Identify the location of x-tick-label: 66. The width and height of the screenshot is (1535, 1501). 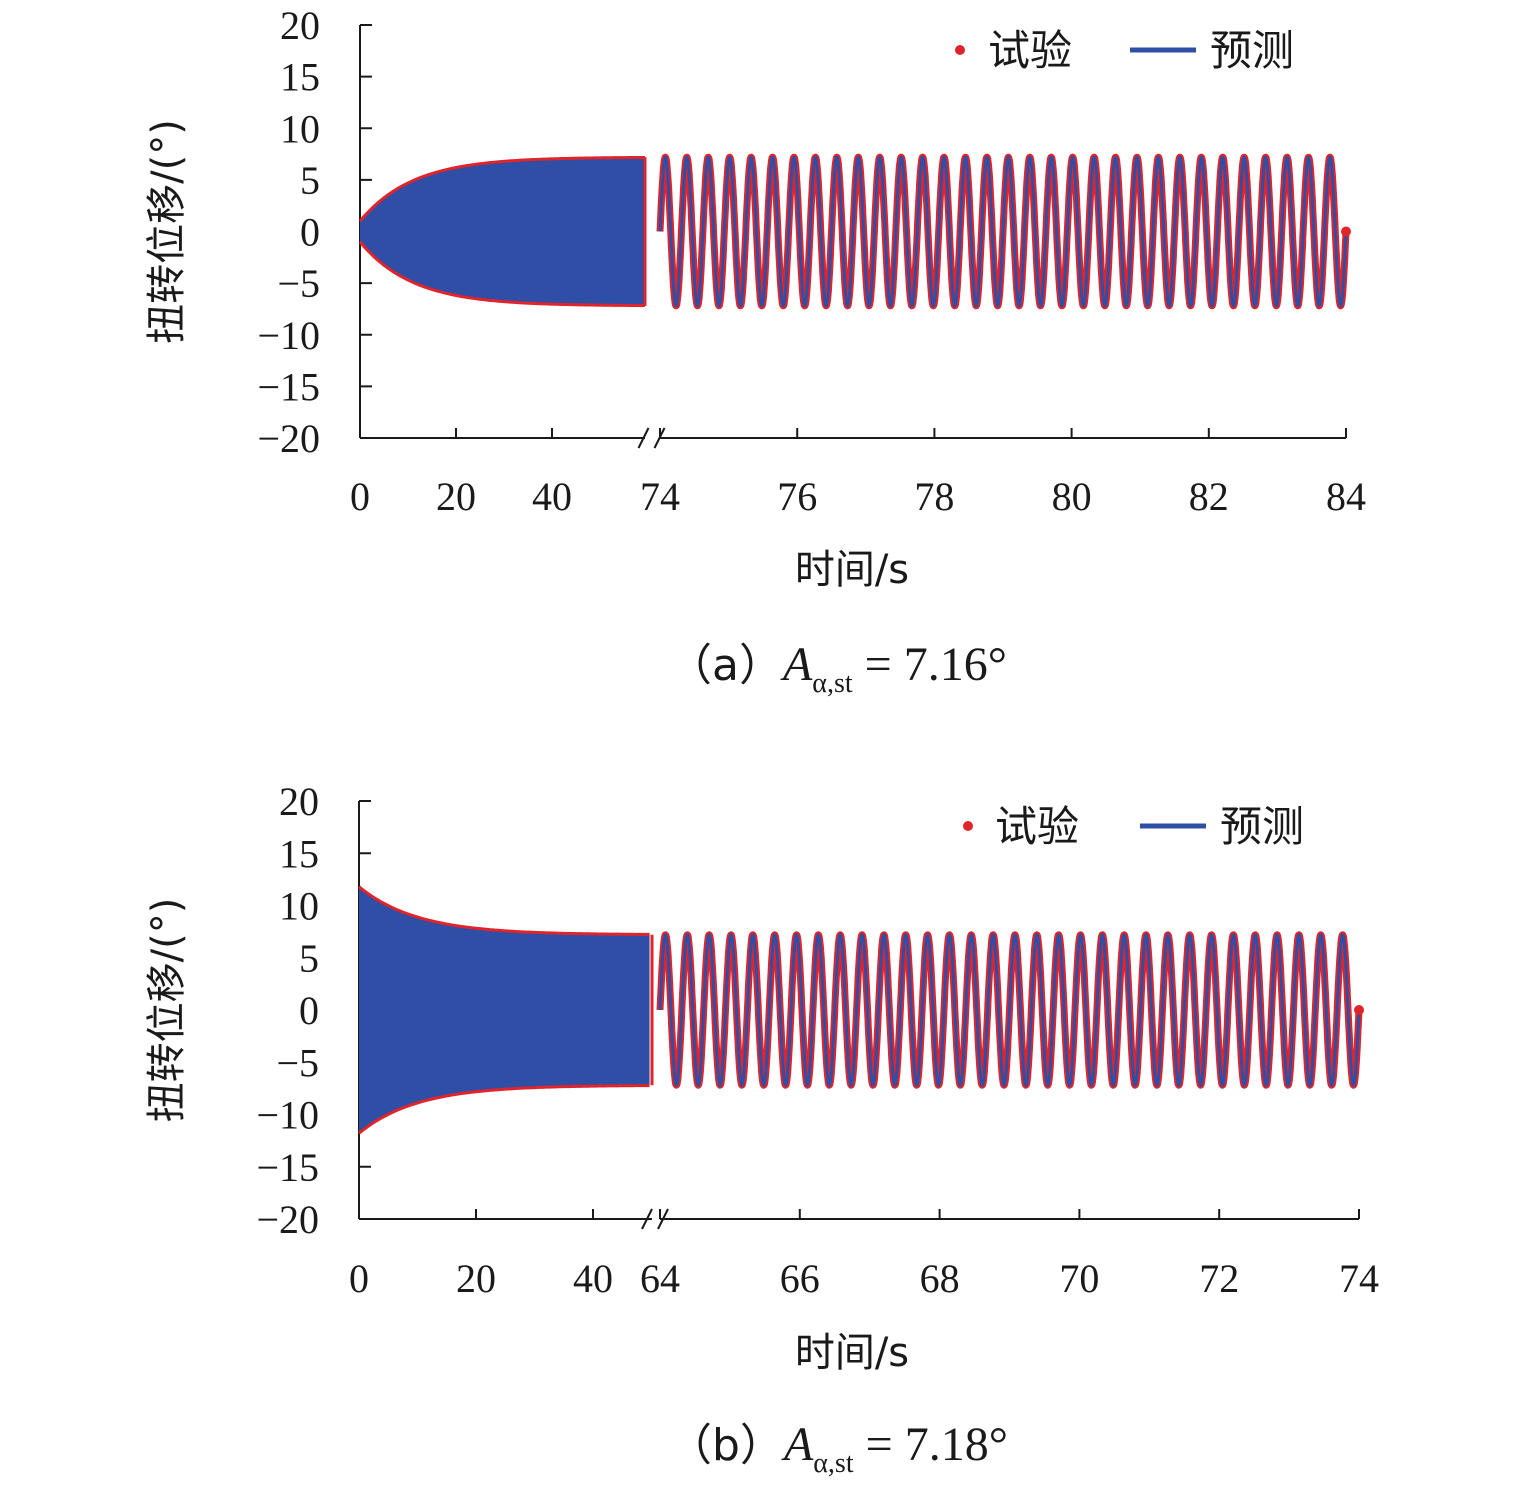
(800, 1278).